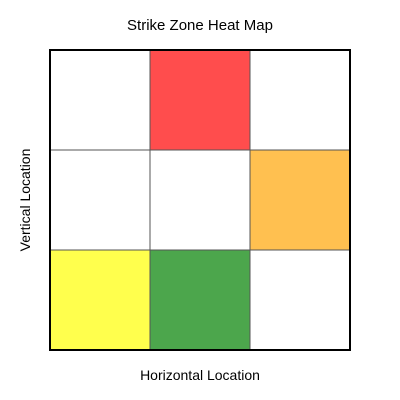 This screenshot has height=400, width=400. I want to click on heatmap-cell-r3-c1, so click(100, 300).